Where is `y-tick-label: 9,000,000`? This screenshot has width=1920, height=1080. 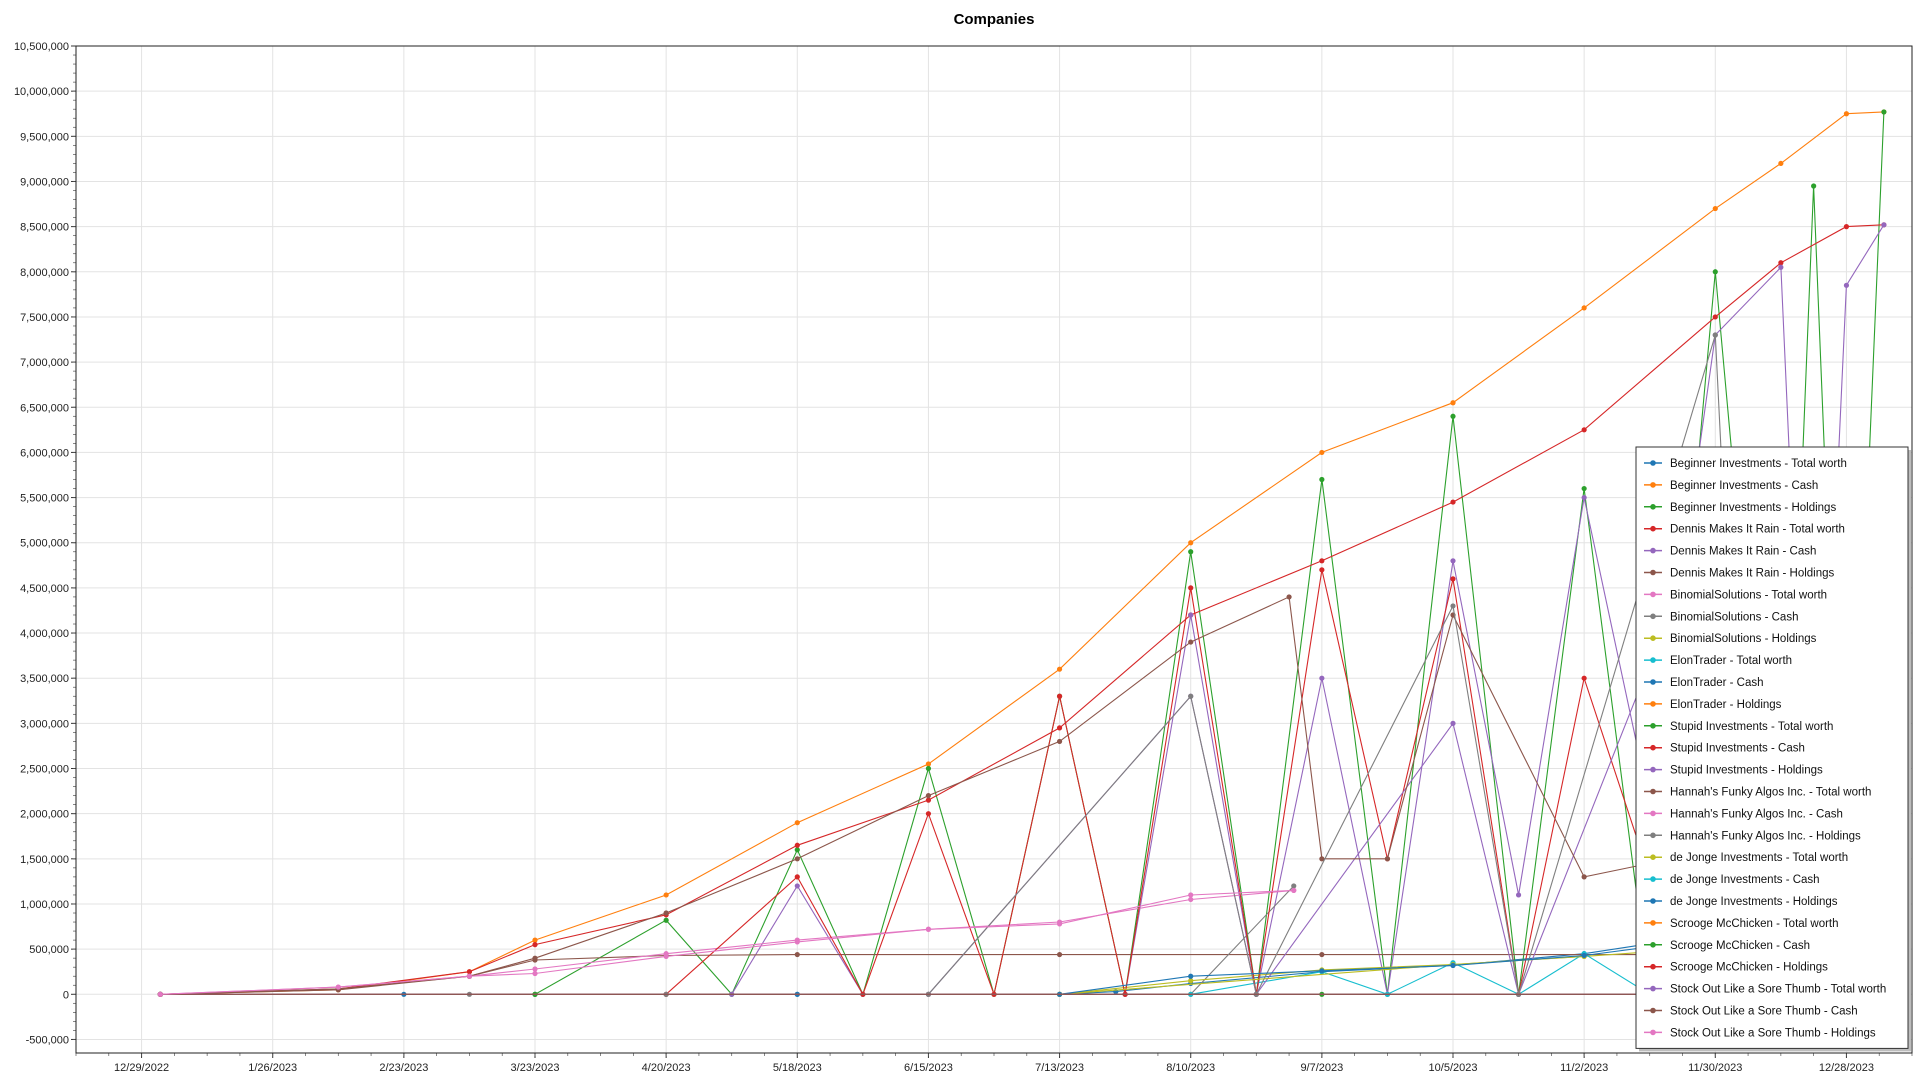
y-tick-label: 9,000,000 is located at coordinates (44, 182).